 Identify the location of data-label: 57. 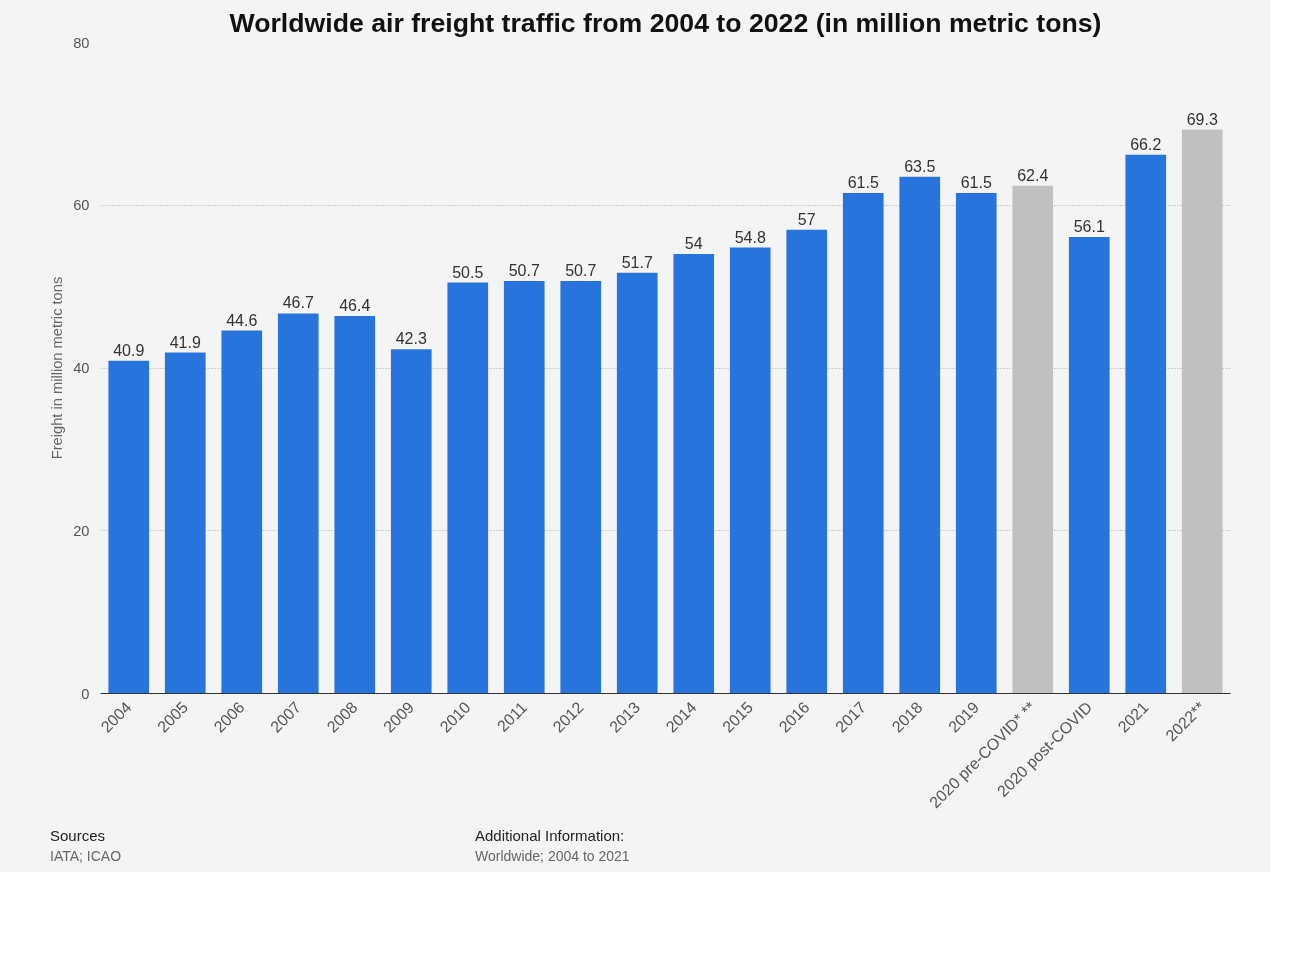
(806, 219).